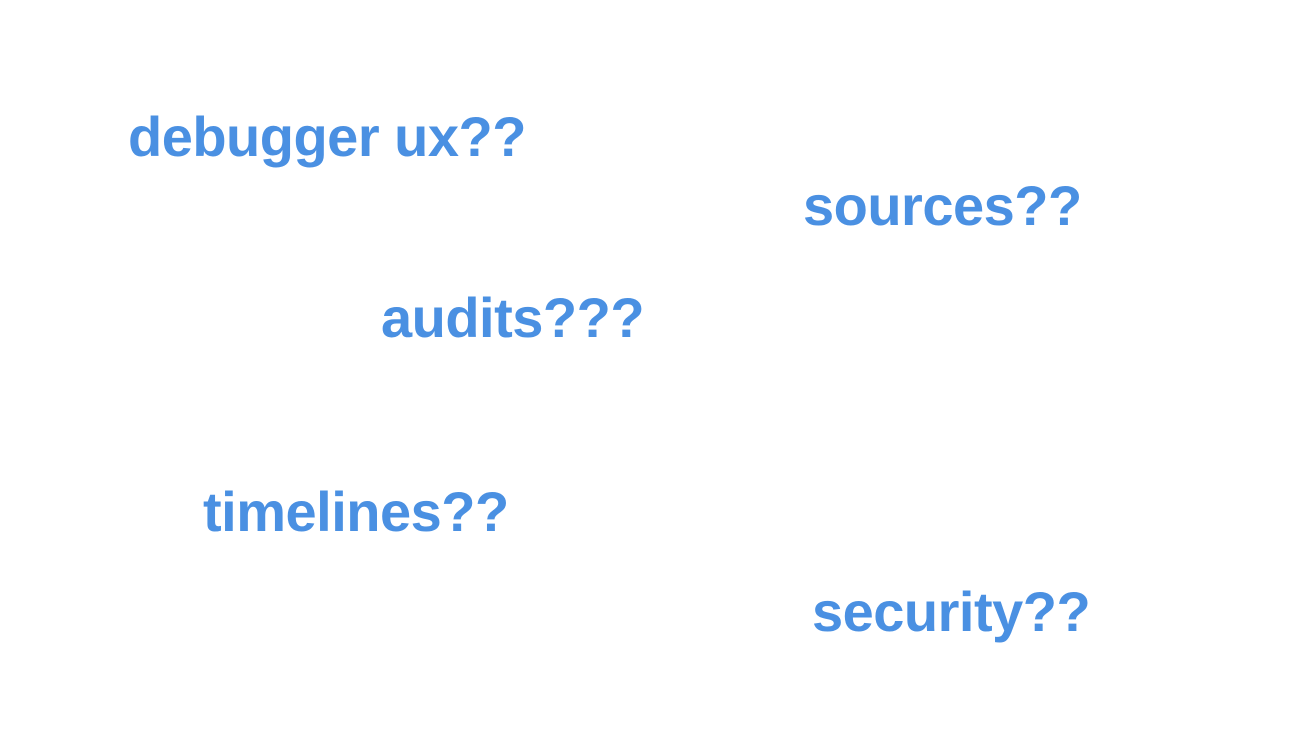 The image size is (1306, 754). I want to click on word-sources: sources??, so click(942, 205).